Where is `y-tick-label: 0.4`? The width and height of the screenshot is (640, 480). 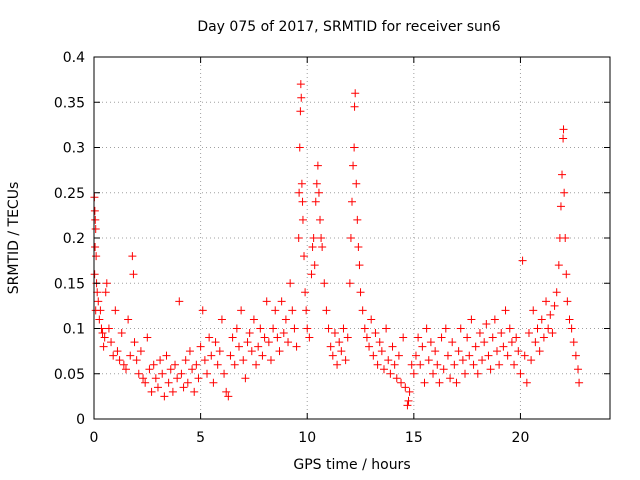 y-tick-label: 0.4 is located at coordinates (74, 58).